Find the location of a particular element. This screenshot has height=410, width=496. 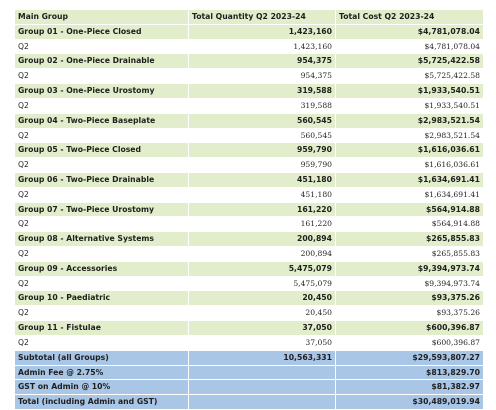

quarter-row: Q2 200,894 $265,855.83 is located at coordinates (249, 254).